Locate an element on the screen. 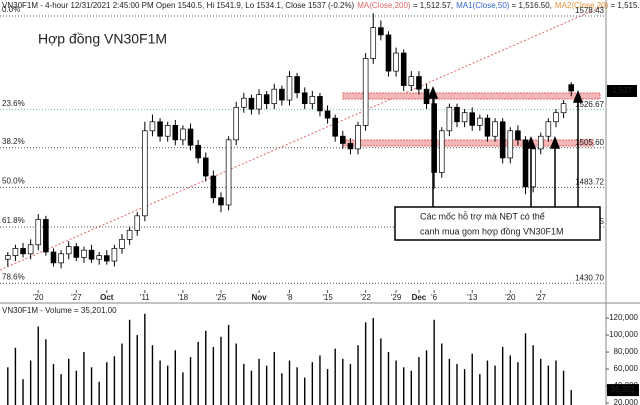 The height and width of the screenshot is (405, 640). fib-label: 38.2% is located at coordinates (13, 141).